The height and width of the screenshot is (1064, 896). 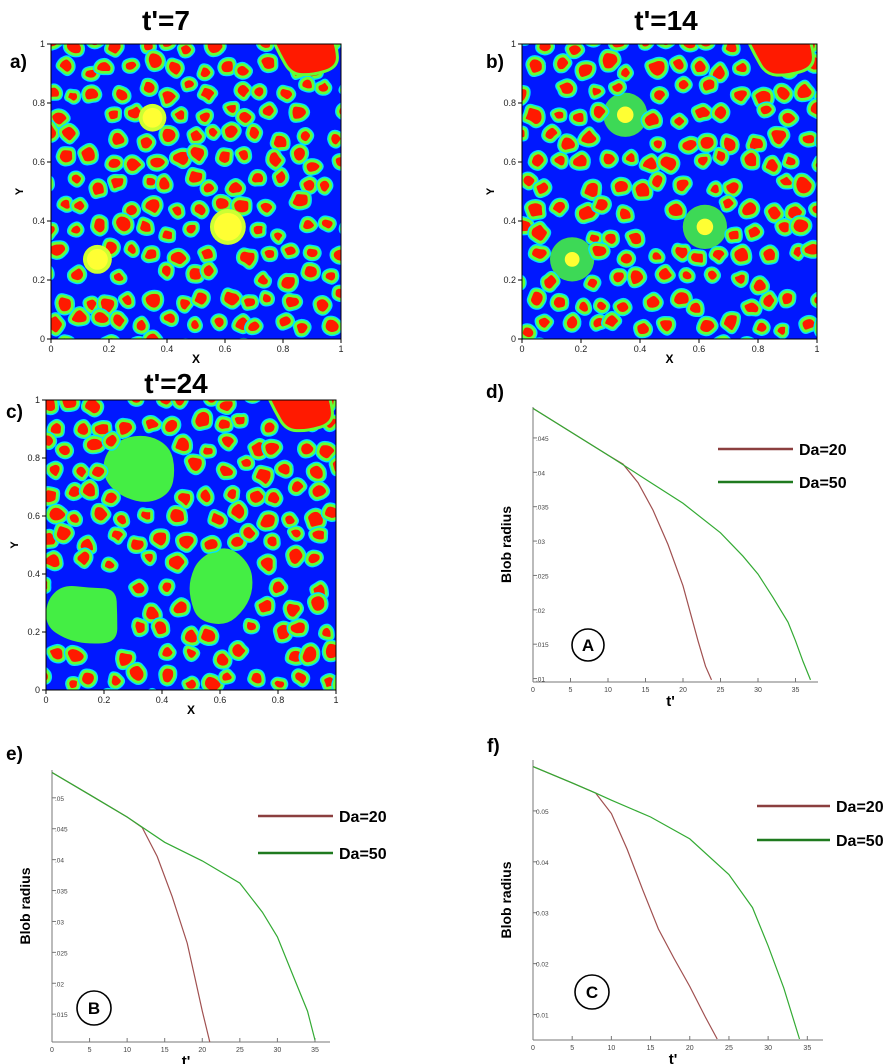 What do you see at coordinates (176, 383) in the screenshot?
I see `panel-title: t'=24` at bounding box center [176, 383].